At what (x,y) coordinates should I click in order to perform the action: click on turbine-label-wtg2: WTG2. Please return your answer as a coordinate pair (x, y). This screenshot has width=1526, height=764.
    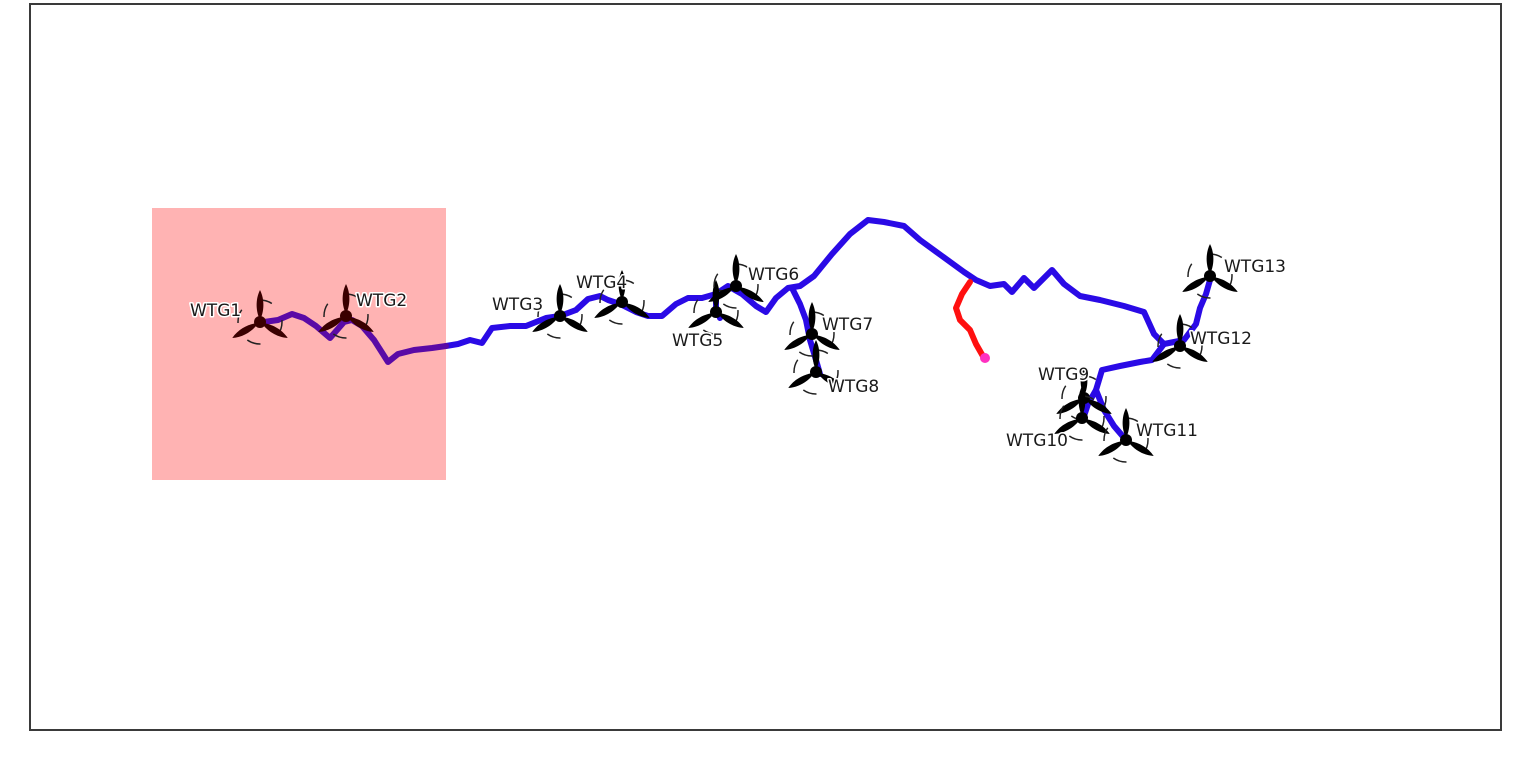
    Looking at the image, I should click on (381, 301).